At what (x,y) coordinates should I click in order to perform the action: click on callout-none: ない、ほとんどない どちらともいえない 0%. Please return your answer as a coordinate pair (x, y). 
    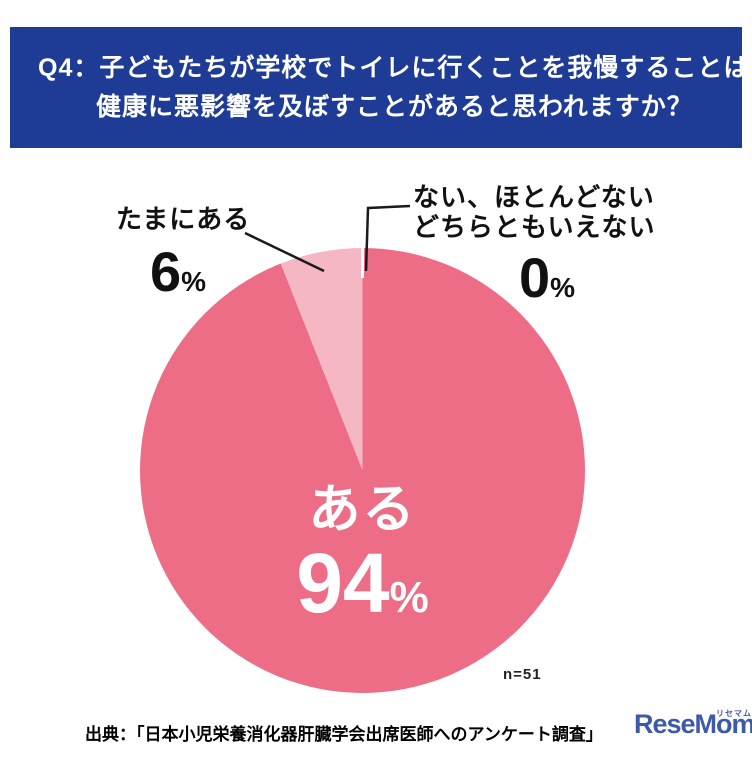
    Looking at the image, I should click on (534, 244).